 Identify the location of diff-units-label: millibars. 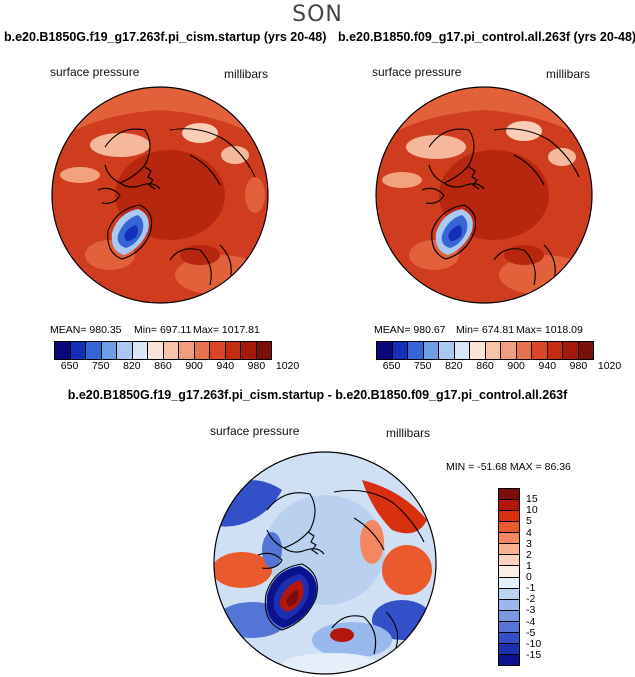
(408, 433).